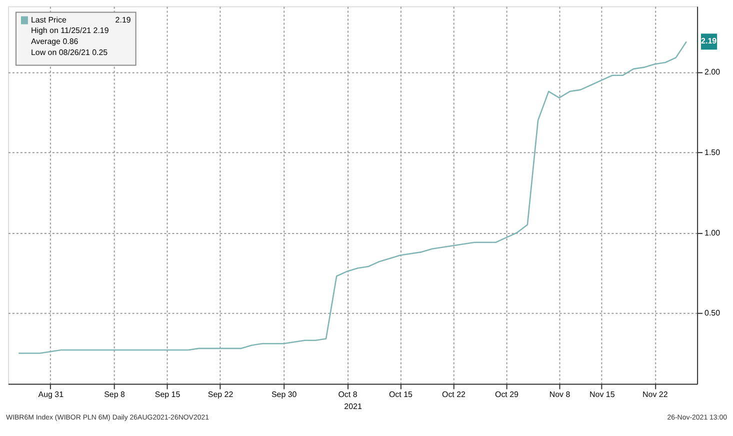 The image size is (733, 436). I want to click on x-tick-label: Oct 22, so click(454, 395).